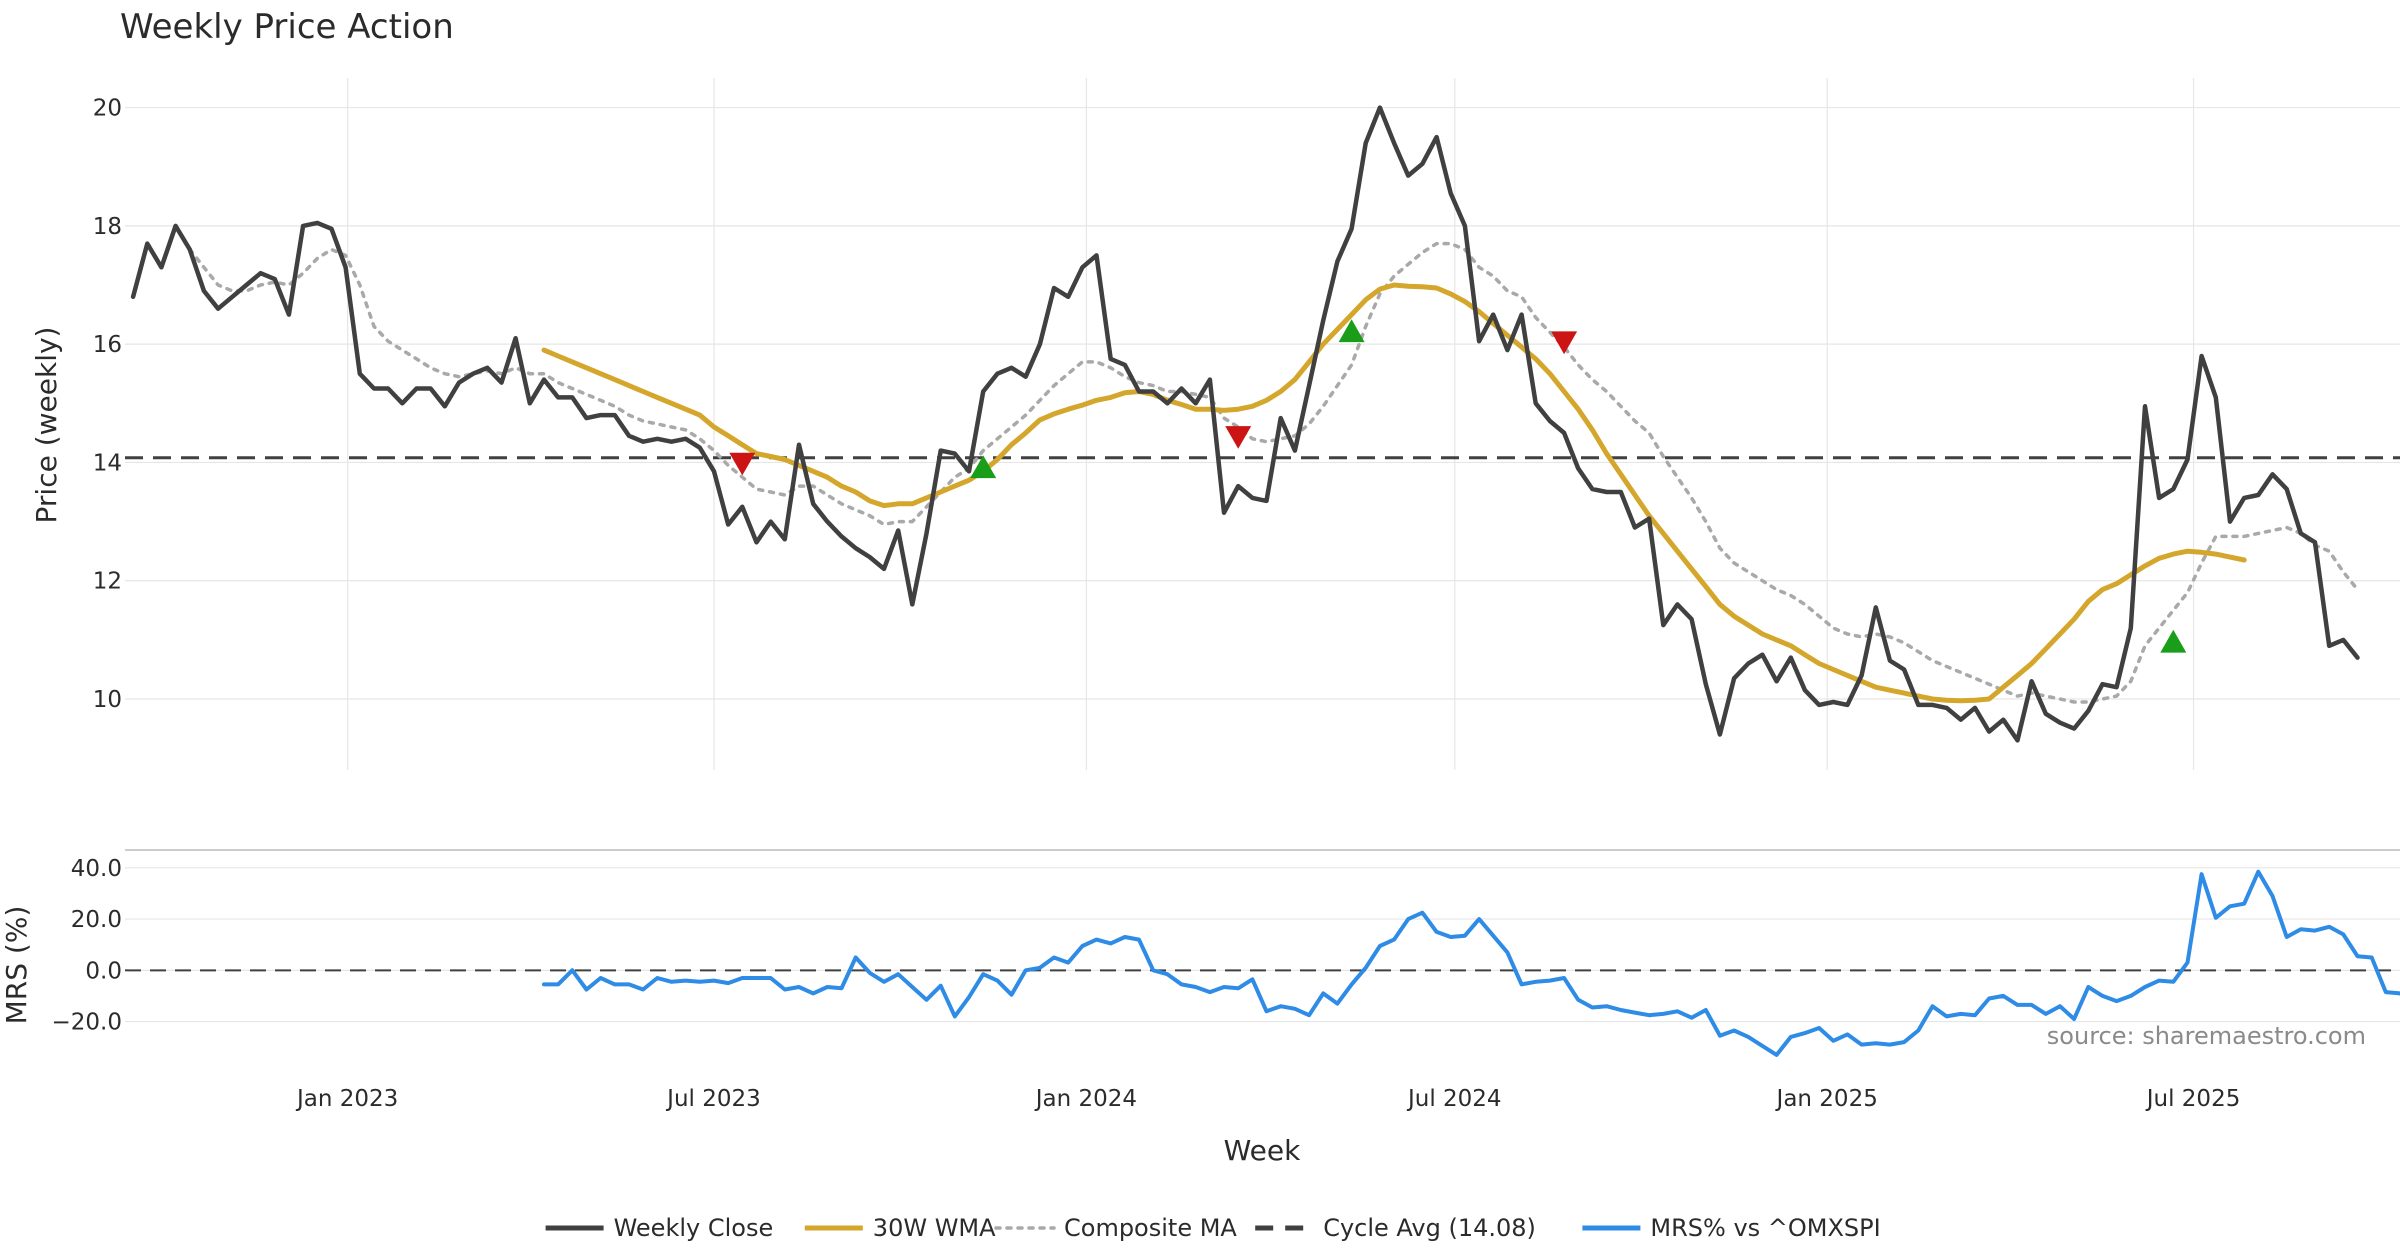  I want to click on x-tick-label: Jan 2025, so click(1826, 1099).